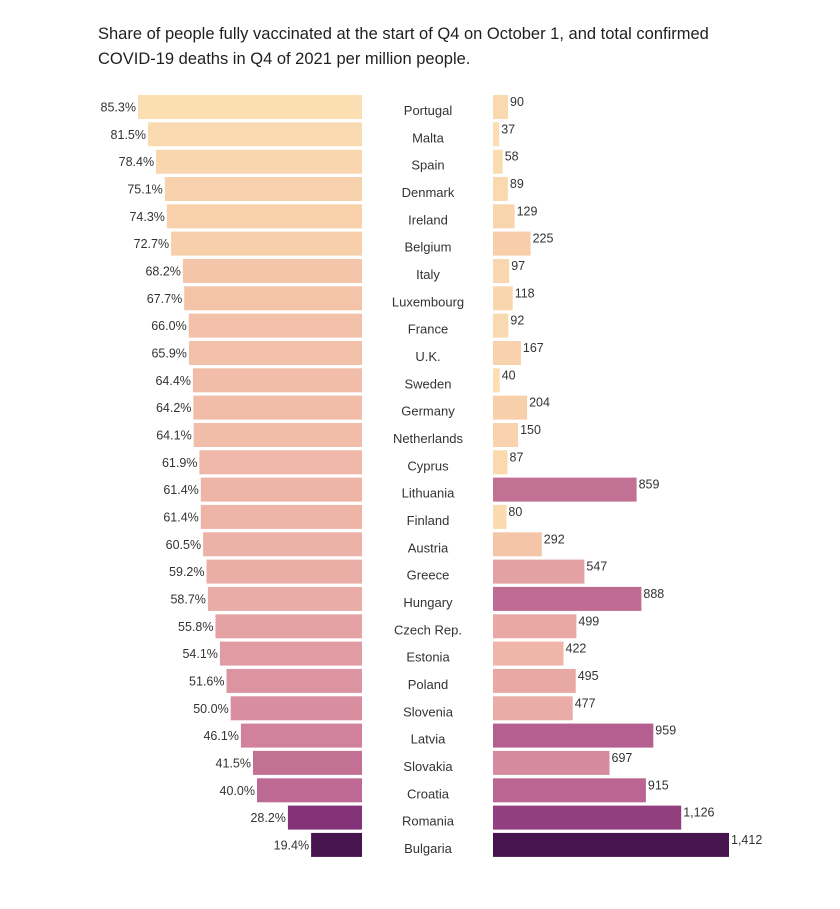 The image size is (840, 909). What do you see at coordinates (144, 190) in the screenshot?
I see `vaccination-label-denmark: 75.1%` at bounding box center [144, 190].